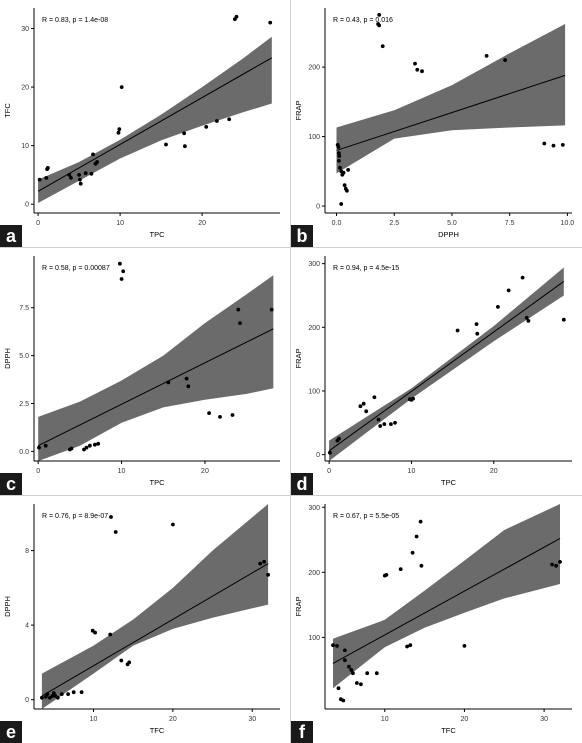 This screenshot has height=743, width=582. I want to click on x-tick-label: 0.0, so click(337, 223).